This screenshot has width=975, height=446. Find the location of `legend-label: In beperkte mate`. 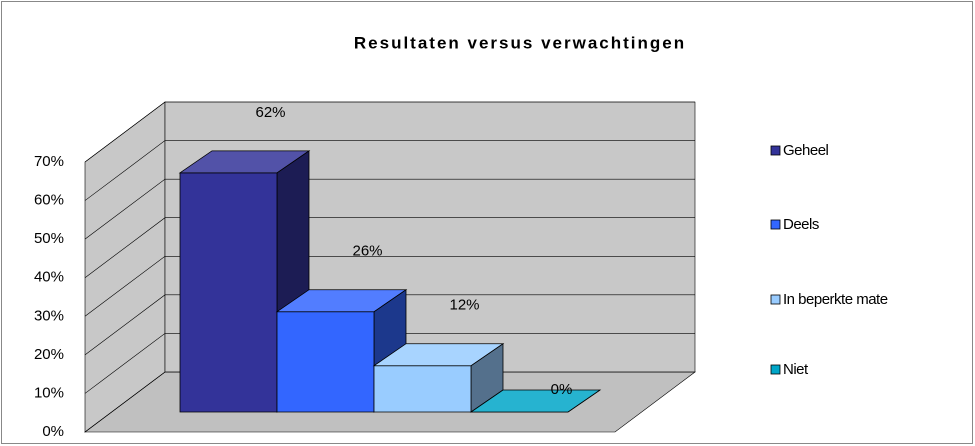

legend-label: In beperkte mate is located at coordinates (835, 299).